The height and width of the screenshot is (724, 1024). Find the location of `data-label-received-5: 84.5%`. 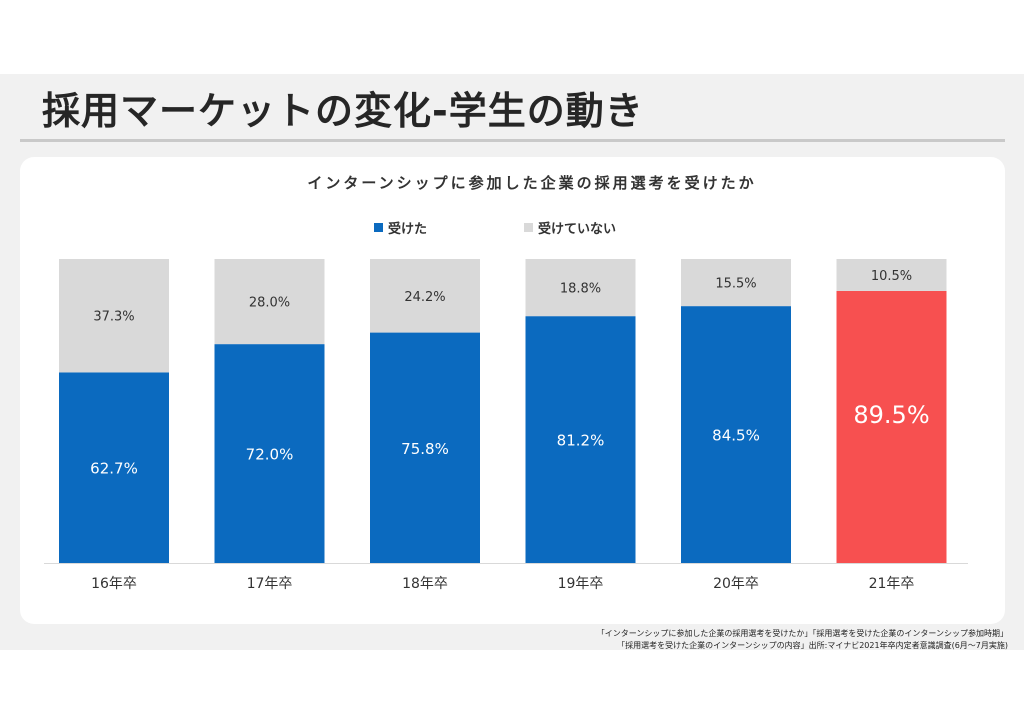

data-label-received-5: 84.5% is located at coordinates (736, 436).